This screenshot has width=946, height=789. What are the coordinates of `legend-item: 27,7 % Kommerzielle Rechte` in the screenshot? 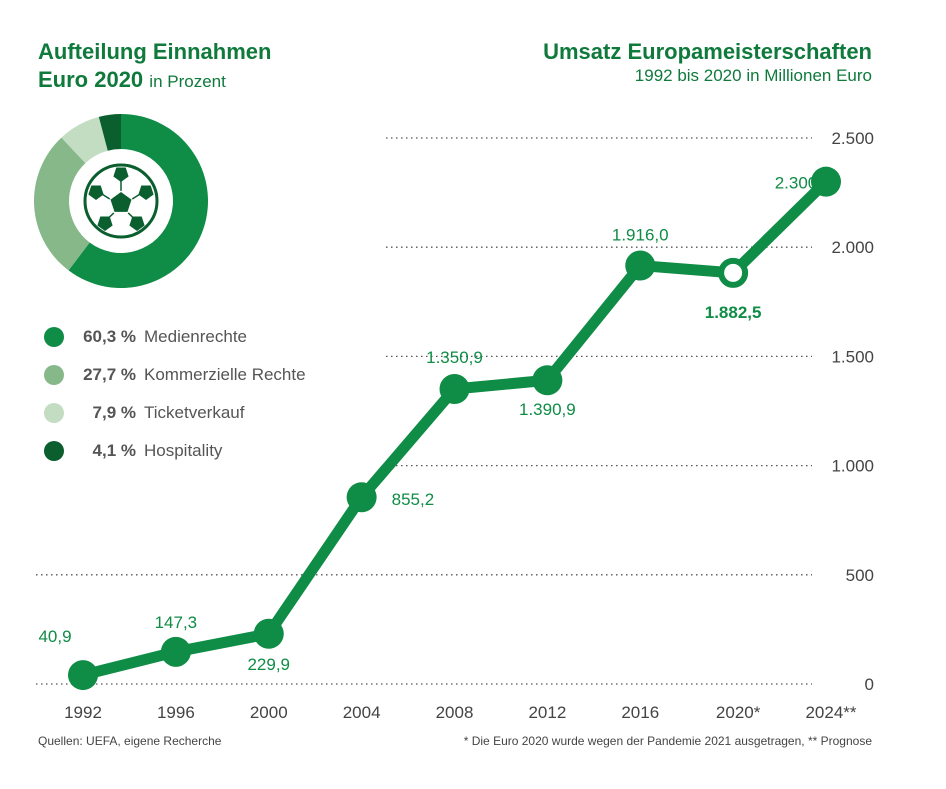 It's located at (175, 375).